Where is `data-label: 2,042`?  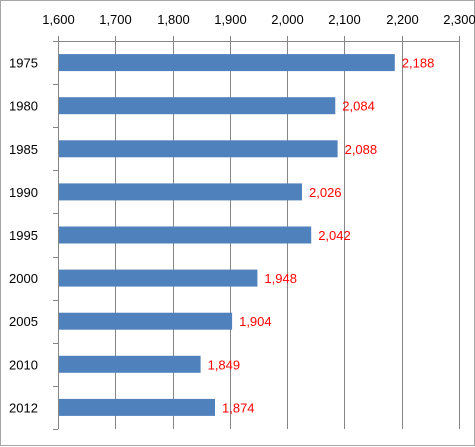
data-label: 2,042 is located at coordinates (334, 235).